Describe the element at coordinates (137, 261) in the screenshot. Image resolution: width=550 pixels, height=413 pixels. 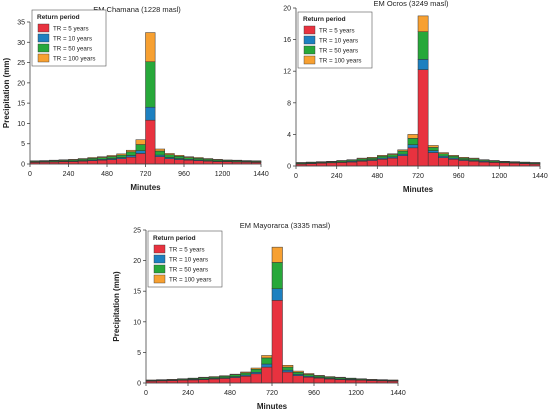
I see `y-tick-label: 20` at that location.